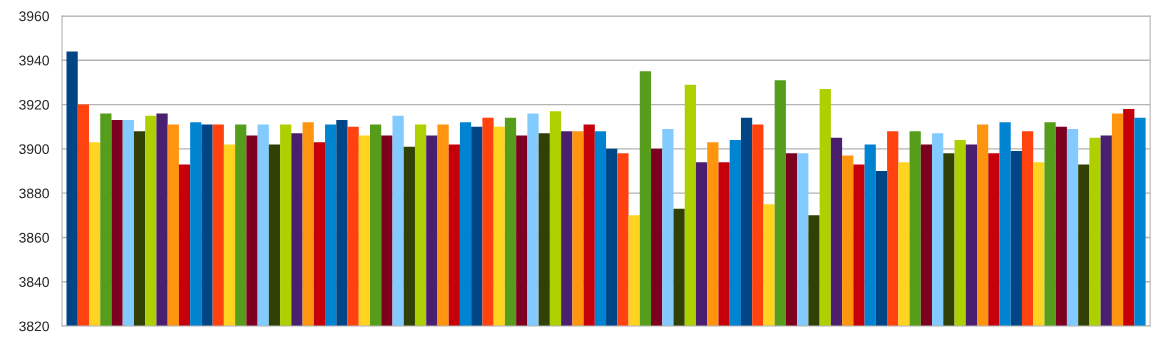 This screenshot has height=340, width=1170. What do you see at coordinates (34, 104) in the screenshot?
I see `y-tick-label: 3920` at bounding box center [34, 104].